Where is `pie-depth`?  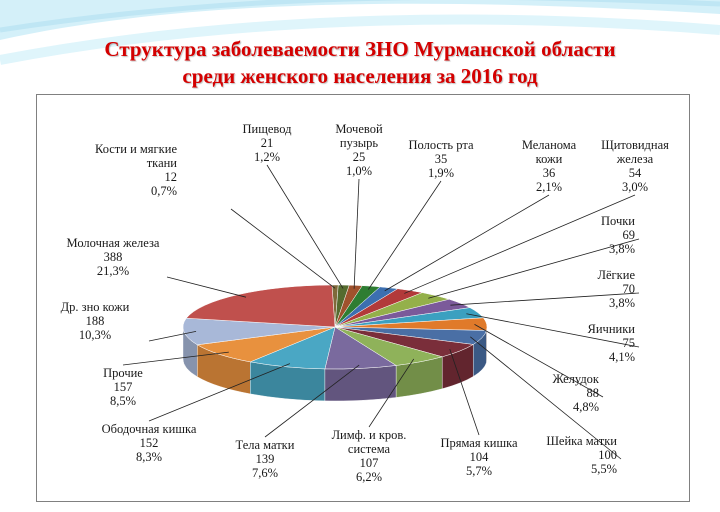
pie-depth is located at coordinates (335, 364).